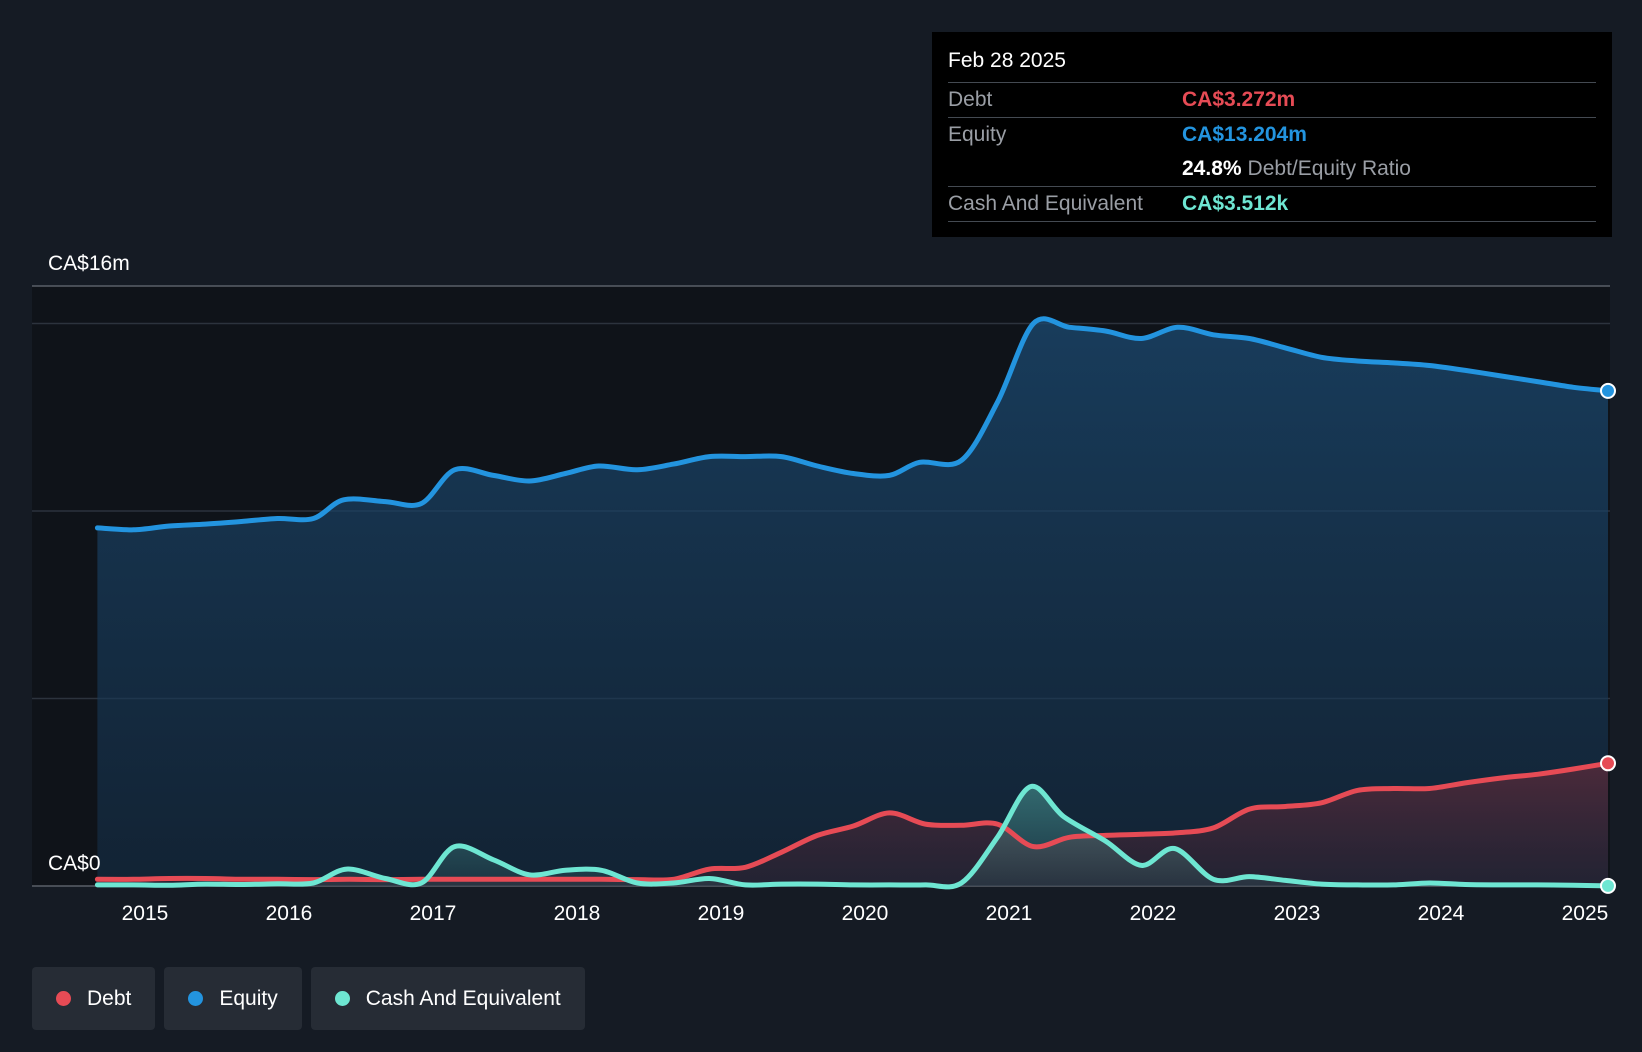 This screenshot has height=1052, width=1642. I want to click on x-tick-label-2022: 2022, so click(1153, 913).